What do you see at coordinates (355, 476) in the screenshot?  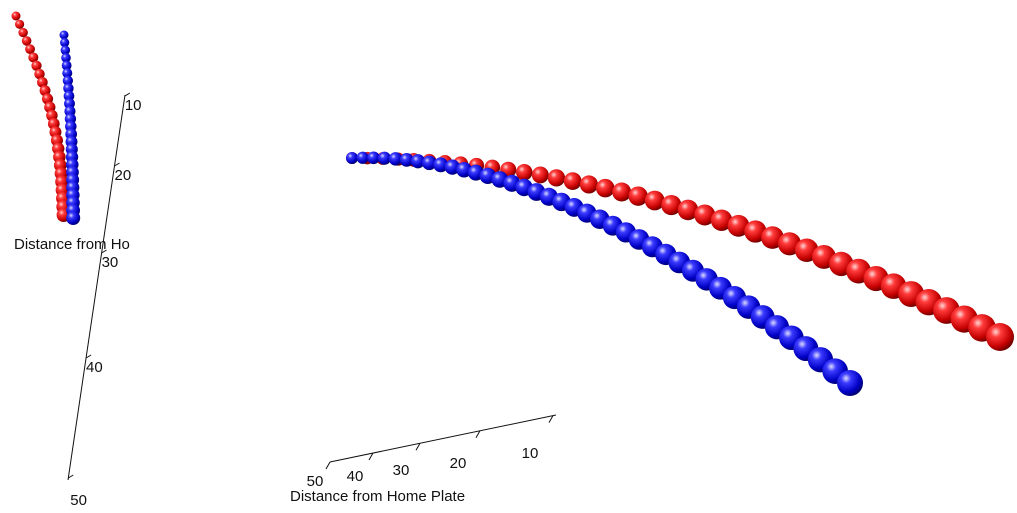 I see `right-tick-label: 40` at bounding box center [355, 476].